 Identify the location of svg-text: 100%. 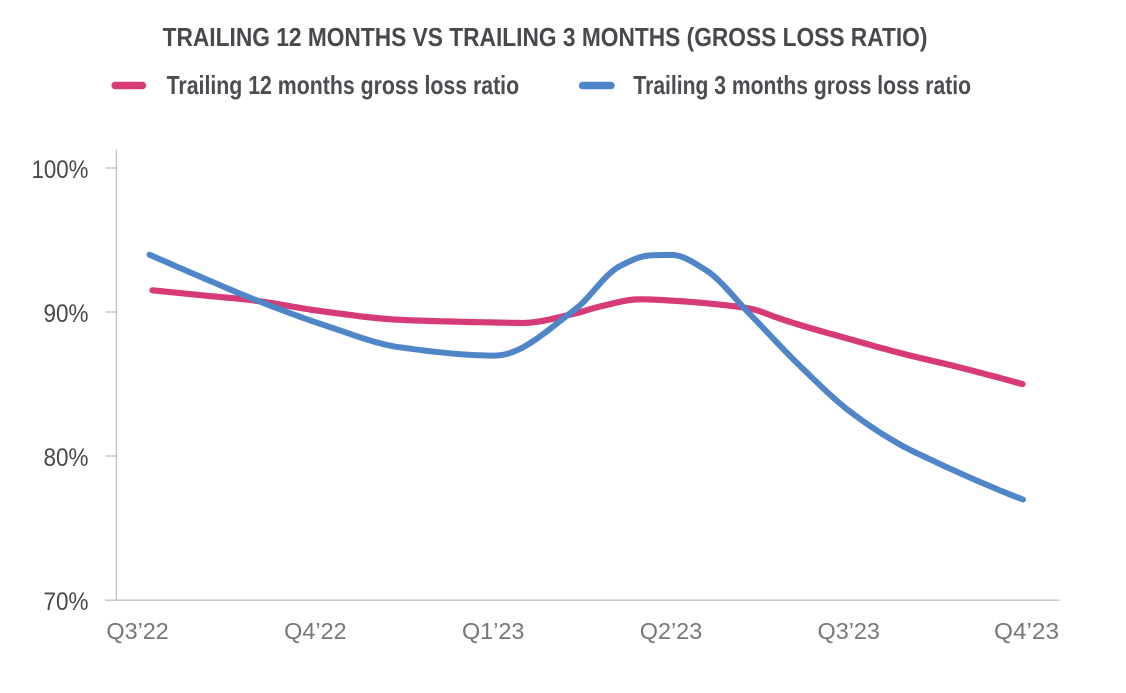
(60, 170).